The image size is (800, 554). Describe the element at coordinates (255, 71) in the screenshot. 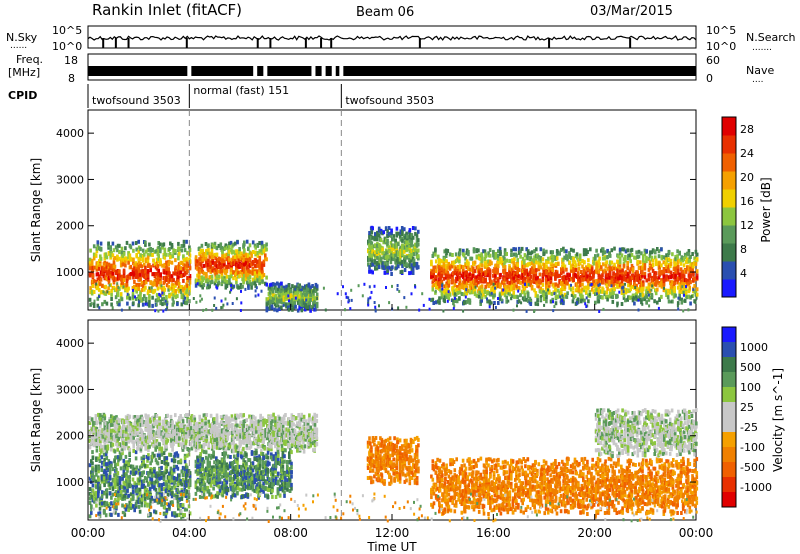

I see `freq-gap` at that location.